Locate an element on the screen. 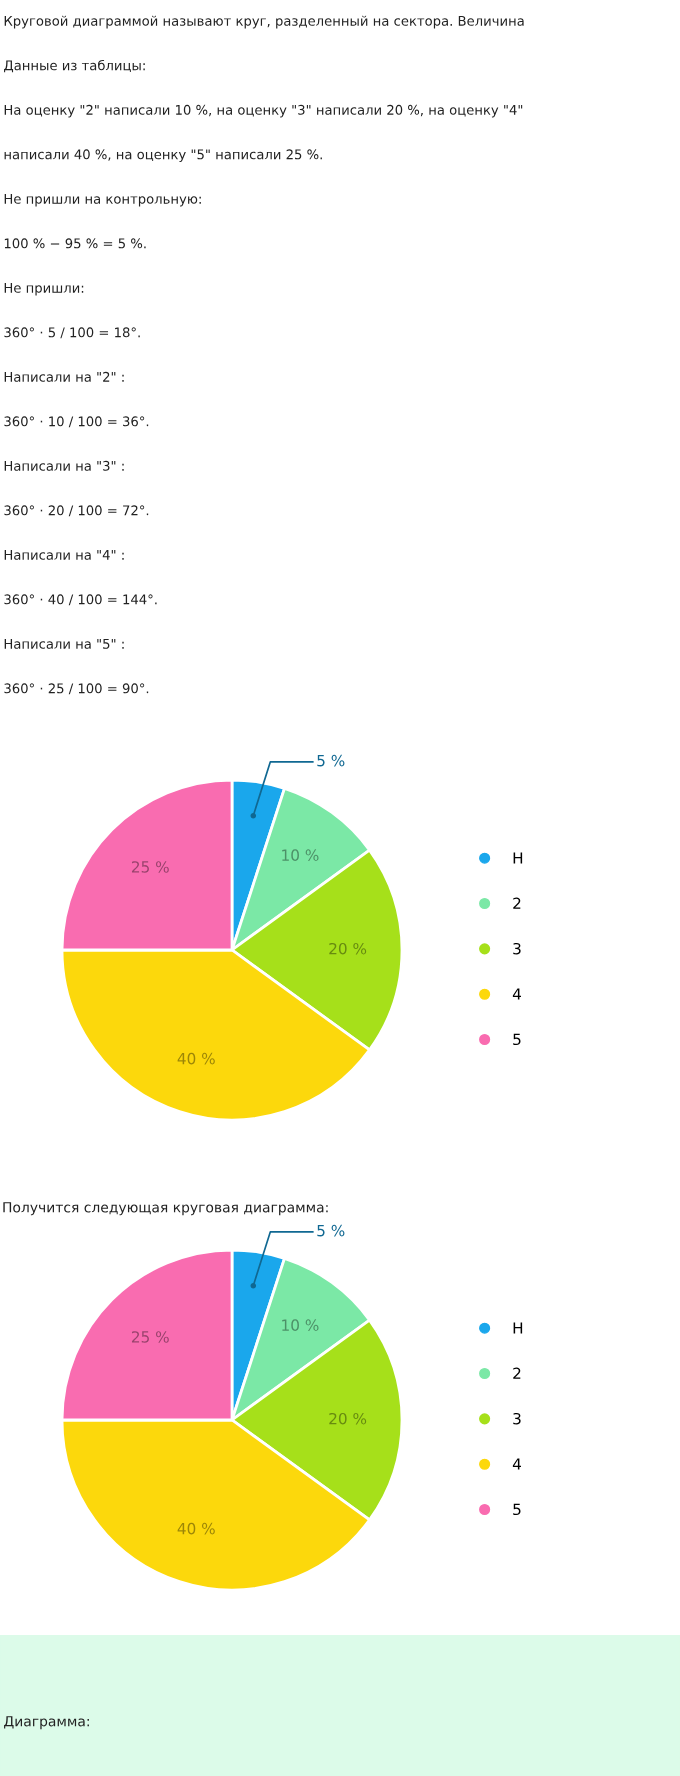 This screenshot has height=1776, width=680. text: Диаграмма: is located at coordinates (46, 1723).